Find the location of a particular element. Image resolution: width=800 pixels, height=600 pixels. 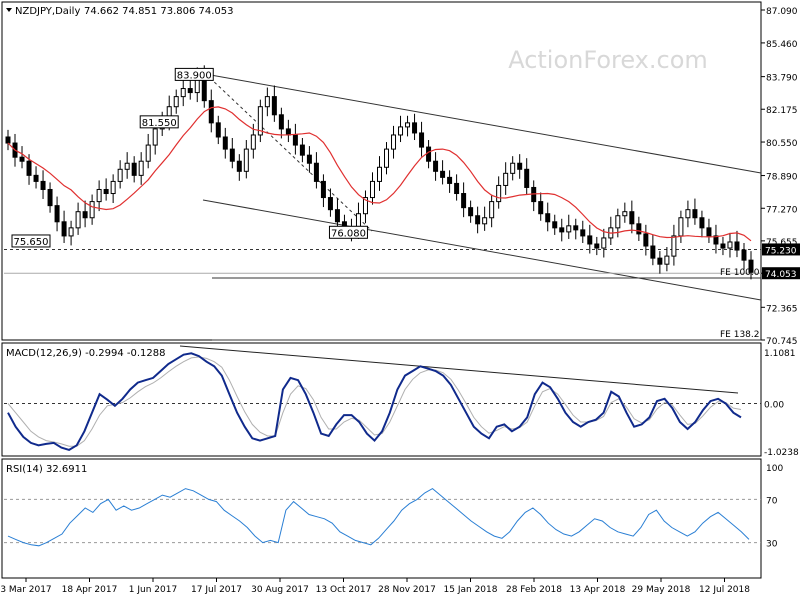

fe-138-label: FE 138.2 is located at coordinates (740, 335).